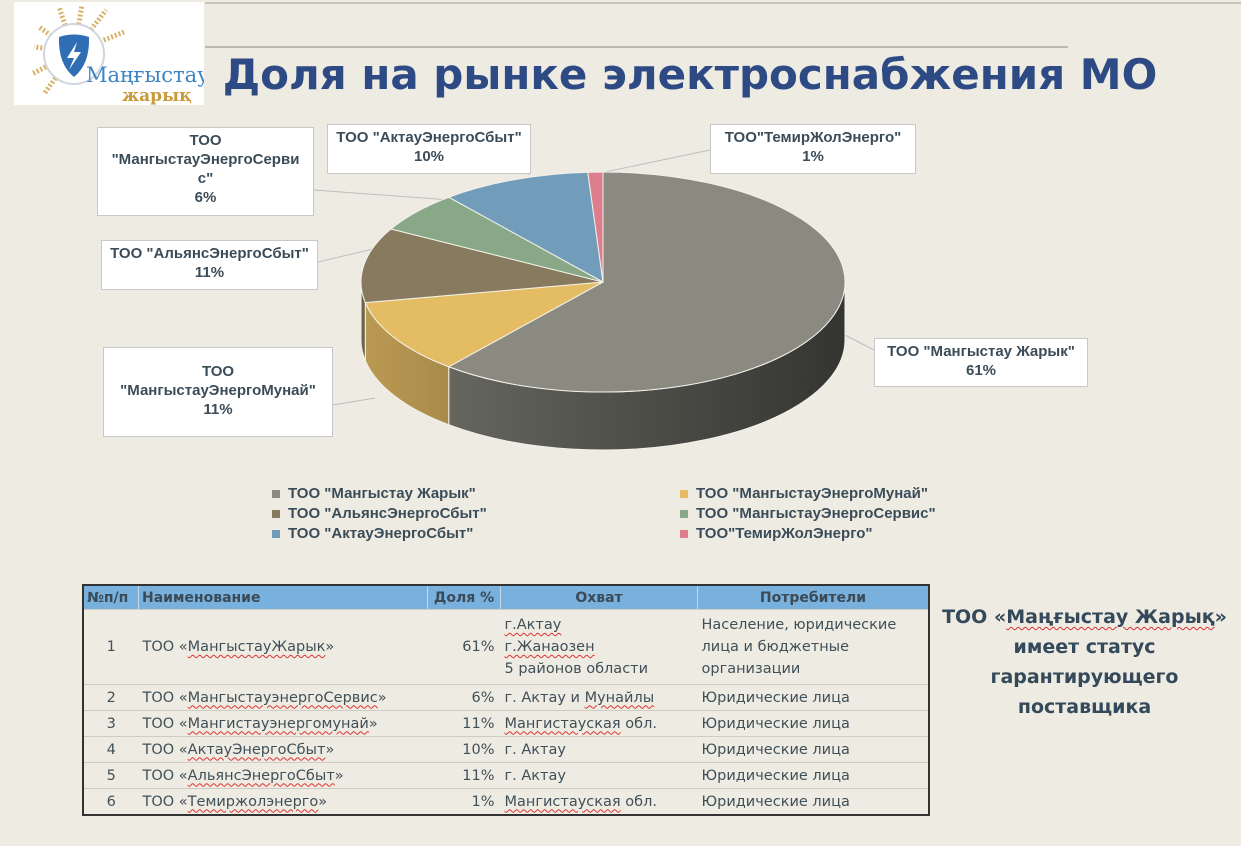 Image resolution: width=1241 pixels, height=846 pixels. I want to click on legend-item: ТОО "АльянсЭнергоСбыт", so click(379, 513).